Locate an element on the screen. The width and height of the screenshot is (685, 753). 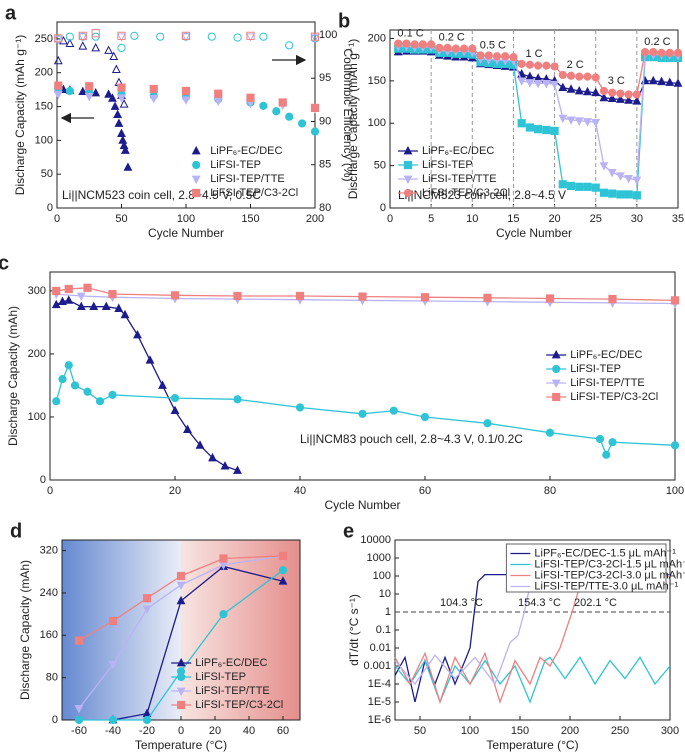
legend-label: LiFSI-TEP/TTE is located at coordinates (247, 179).